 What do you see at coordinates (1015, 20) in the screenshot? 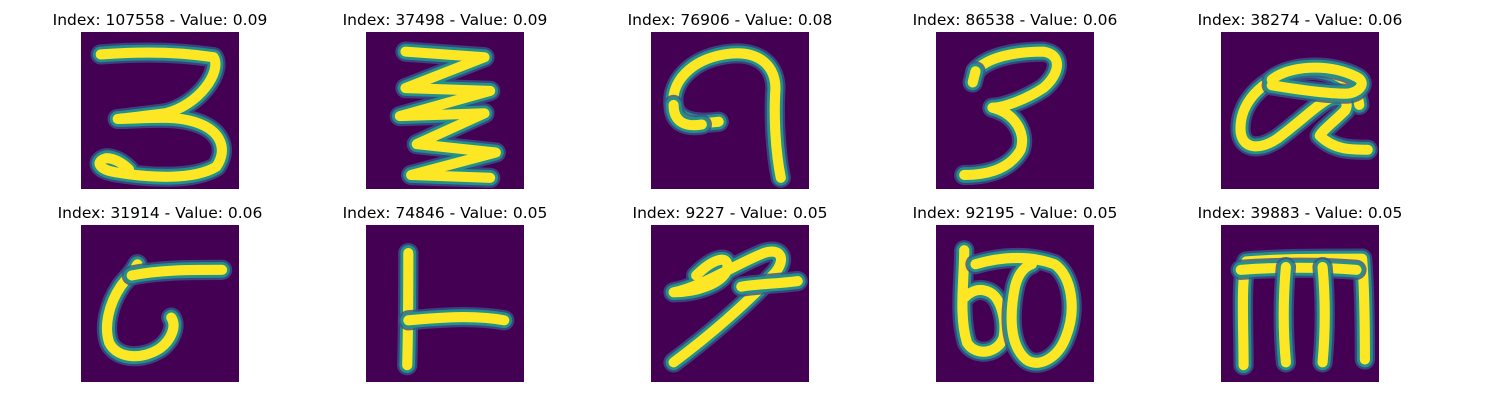
I see `panel-title: Index: 86538 - Value: 0.06` at bounding box center [1015, 20].